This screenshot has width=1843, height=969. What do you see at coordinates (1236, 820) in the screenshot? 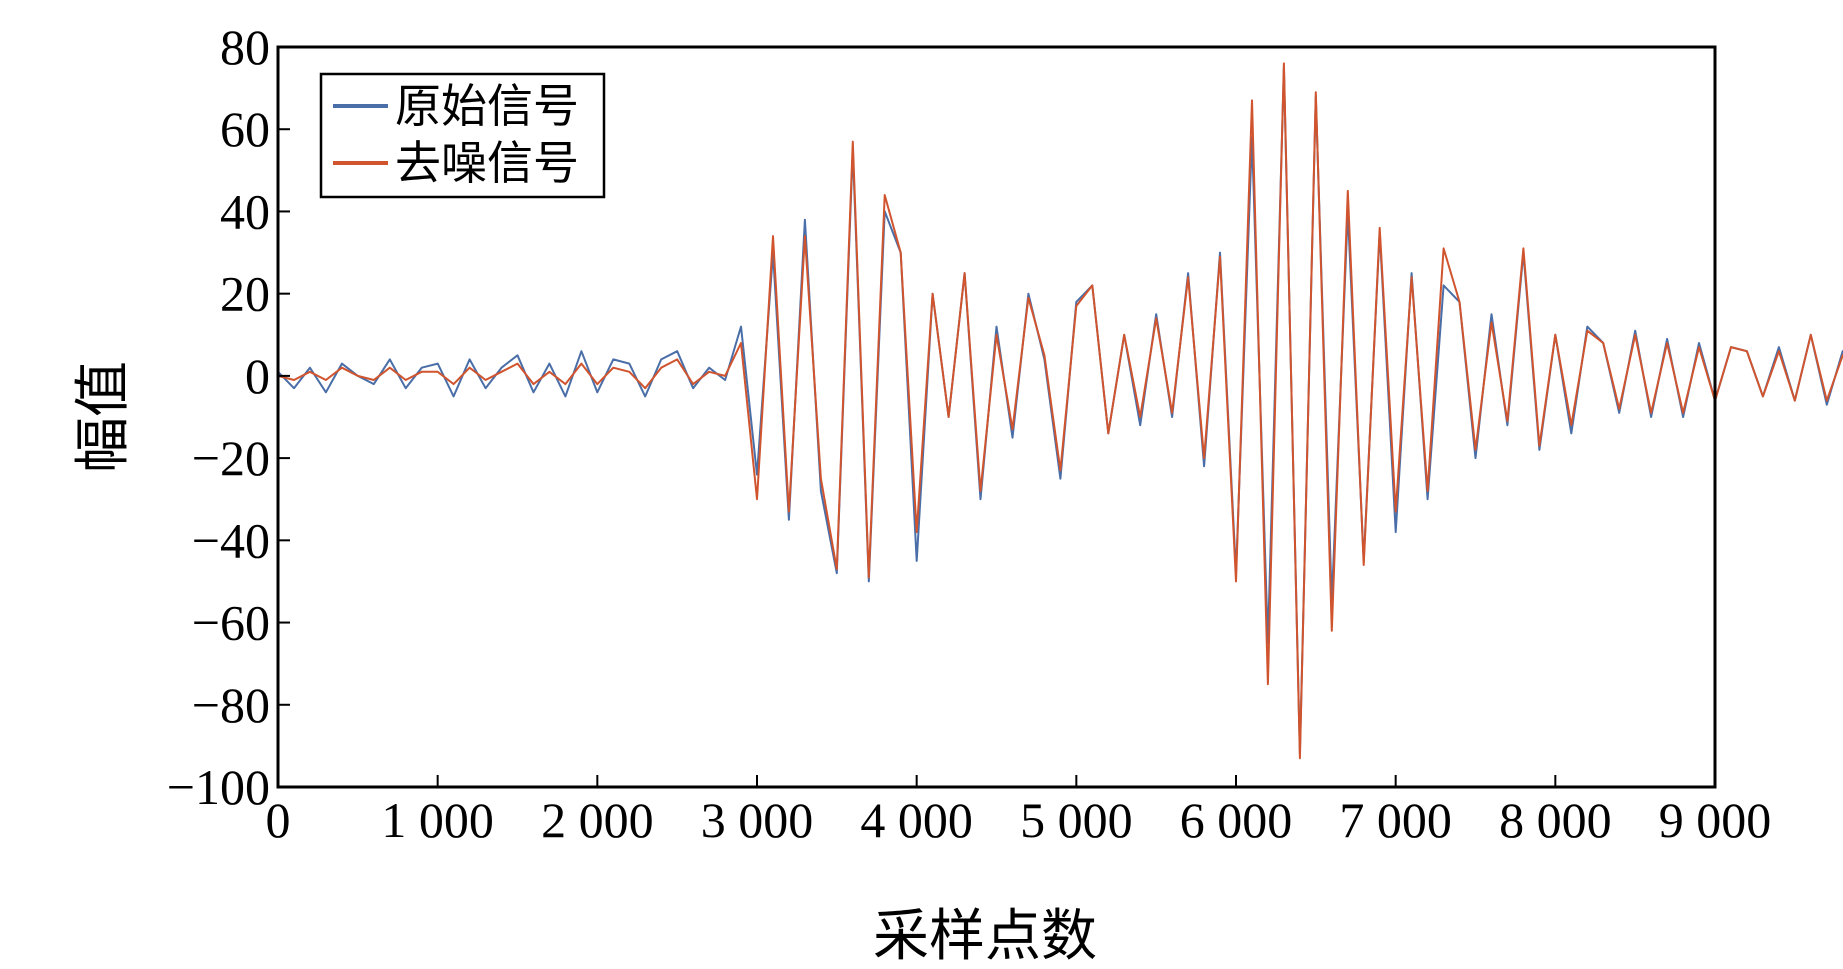
I see `x-tick-label: 6 000` at bounding box center [1236, 820].